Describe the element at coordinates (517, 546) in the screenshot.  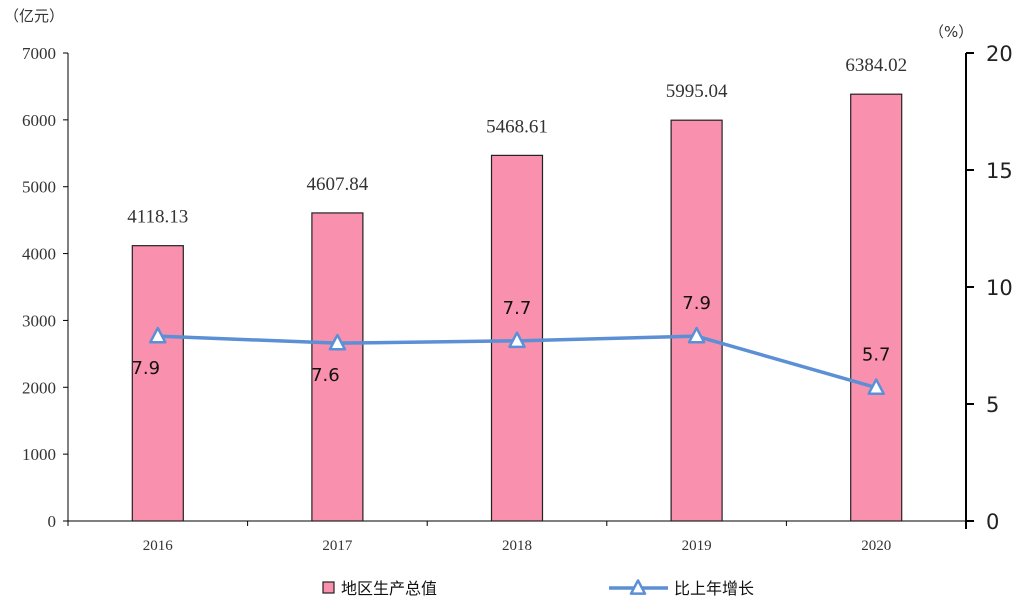
I see `x-tick-label: 2018` at that location.